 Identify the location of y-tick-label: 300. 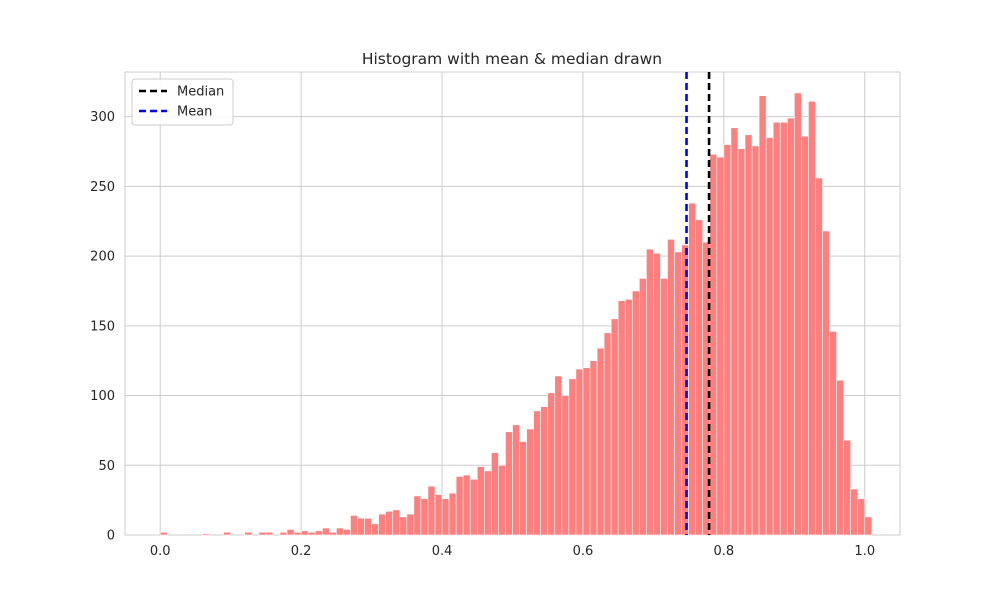
(102, 117).